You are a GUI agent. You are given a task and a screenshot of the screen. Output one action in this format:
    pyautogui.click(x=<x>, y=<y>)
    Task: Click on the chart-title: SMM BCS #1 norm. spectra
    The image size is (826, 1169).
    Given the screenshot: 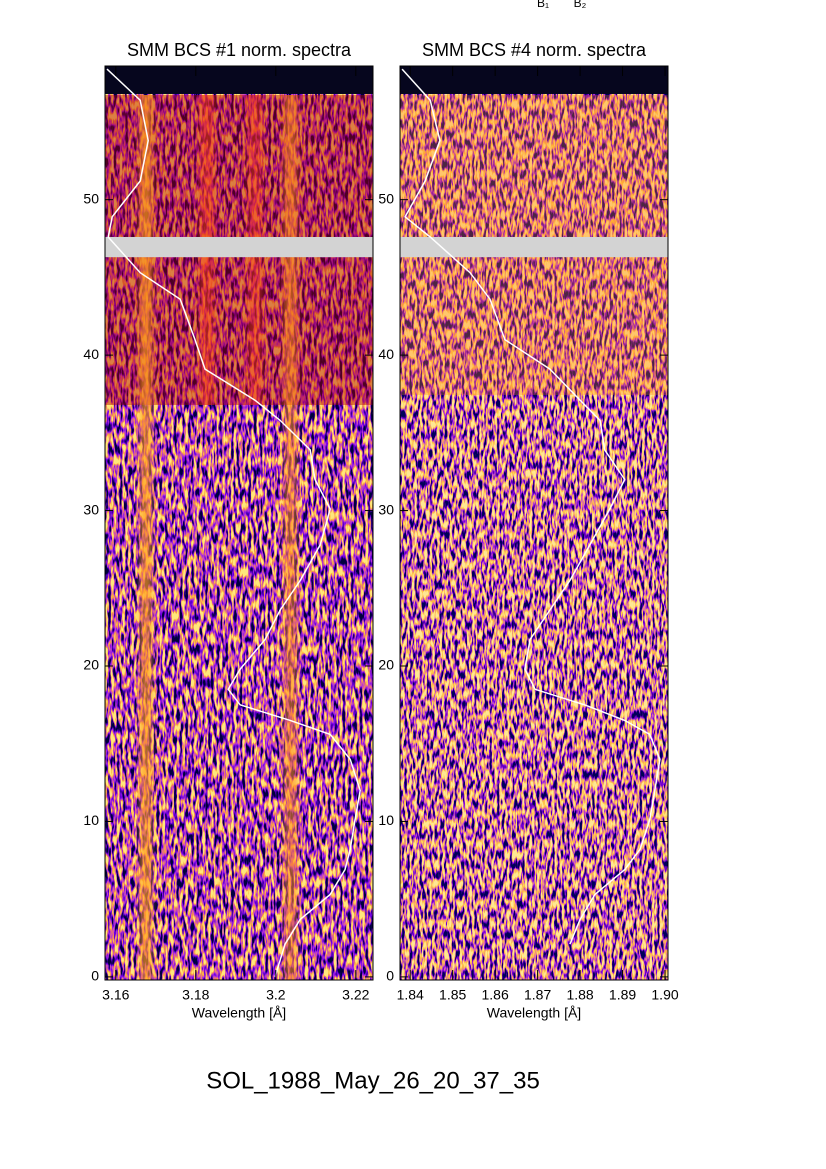 What is the action you would take?
    pyautogui.click(x=239, y=50)
    